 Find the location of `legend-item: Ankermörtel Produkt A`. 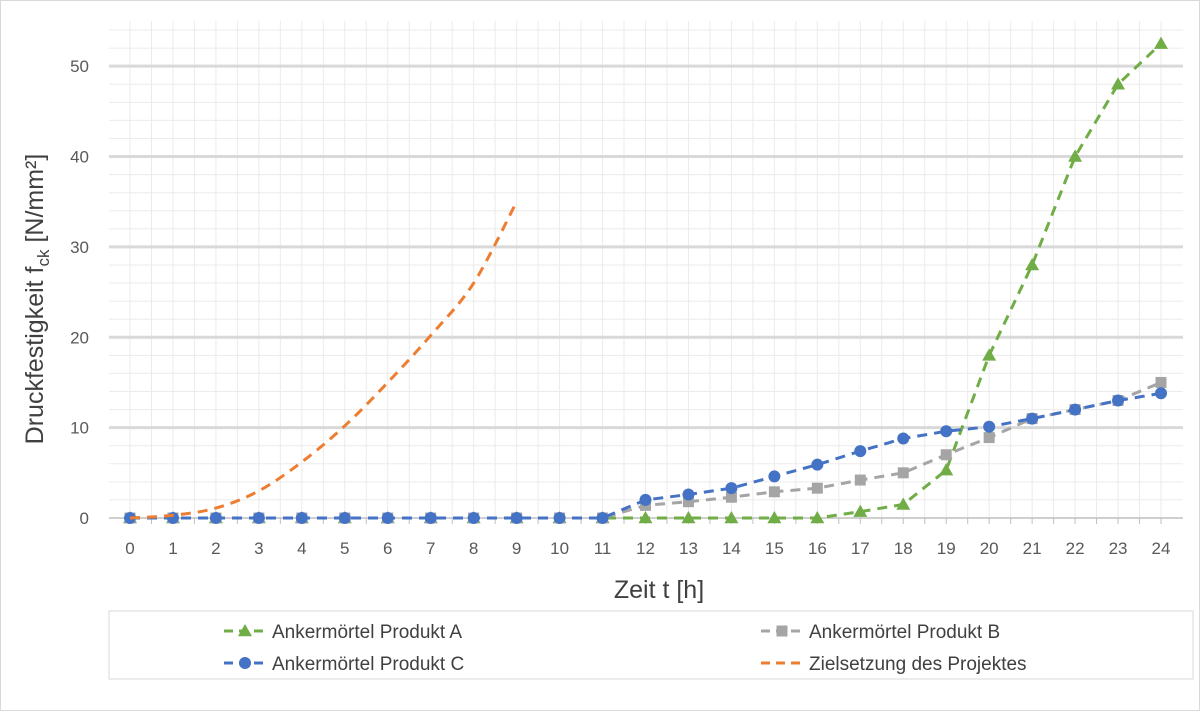

legend-item: Ankermörtel Produkt A is located at coordinates (343, 632).